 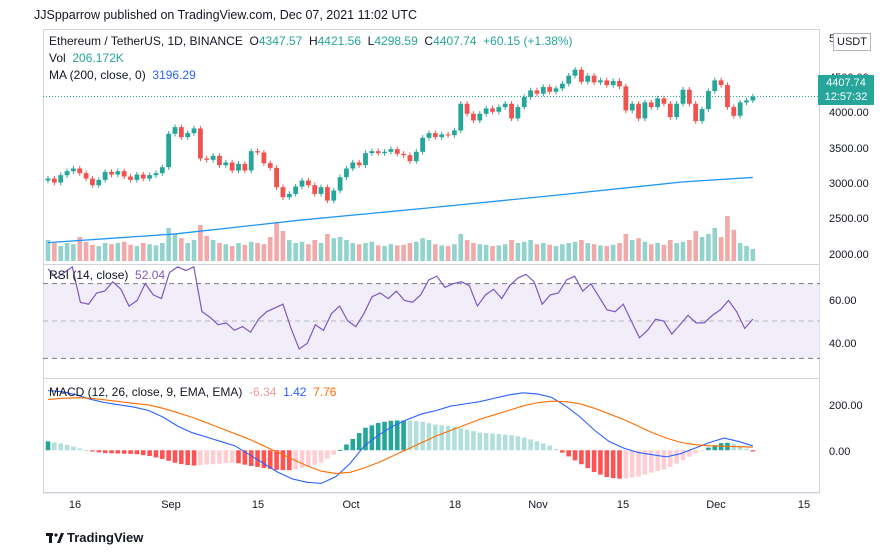 What do you see at coordinates (351, 505) in the screenshot?
I see `x-tick: Oct` at bounding box center [351, 505].